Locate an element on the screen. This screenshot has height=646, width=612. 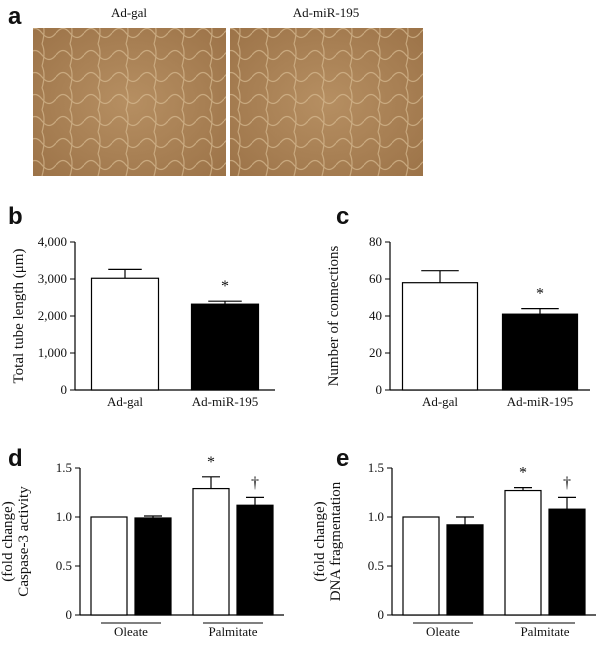
panel-letter: b is located at coordinates (15, 216).